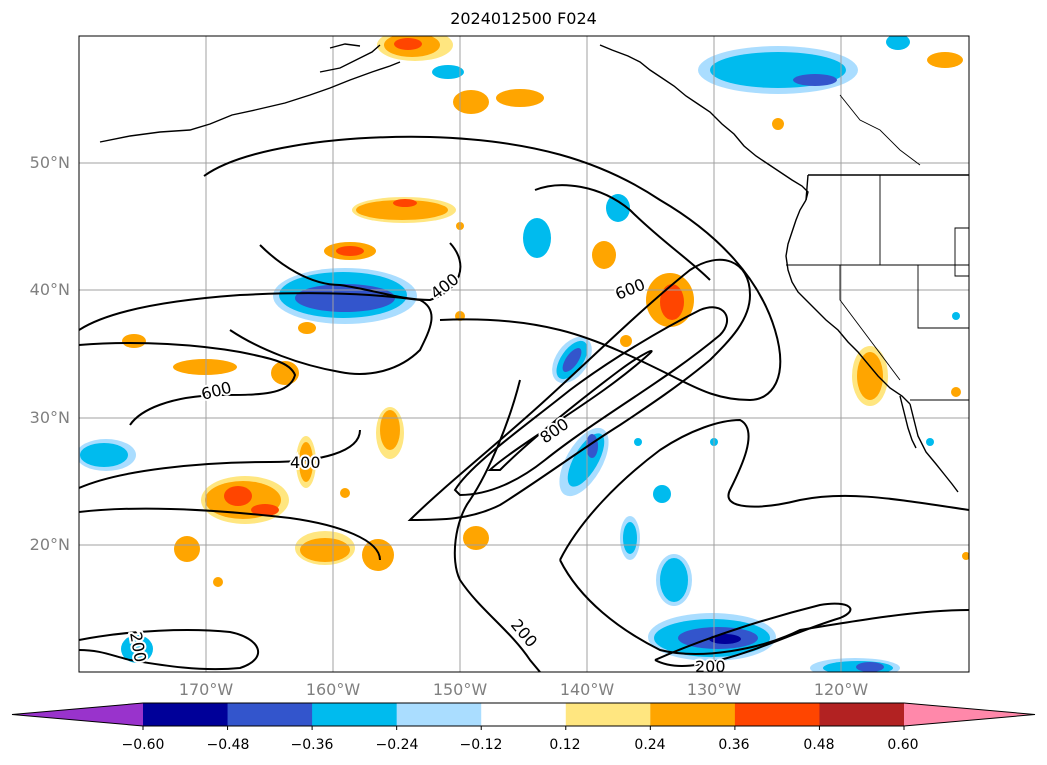  What do you see at coordinates (903, 745) in the screenshot?
I see `colorbar-tick-label: 0.60` at bounding box center [903, 745].